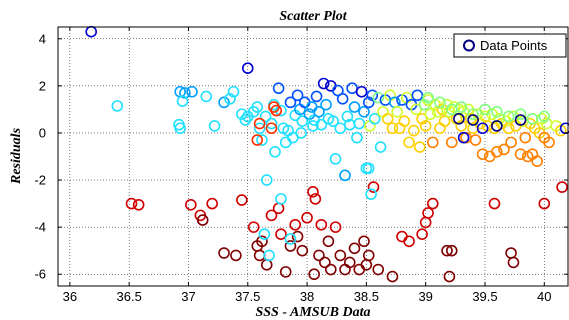  What do you see at coordinates (40, 180) in the screenshot?
I see `y-tick-label: -2` at bounding box center [40, 180].